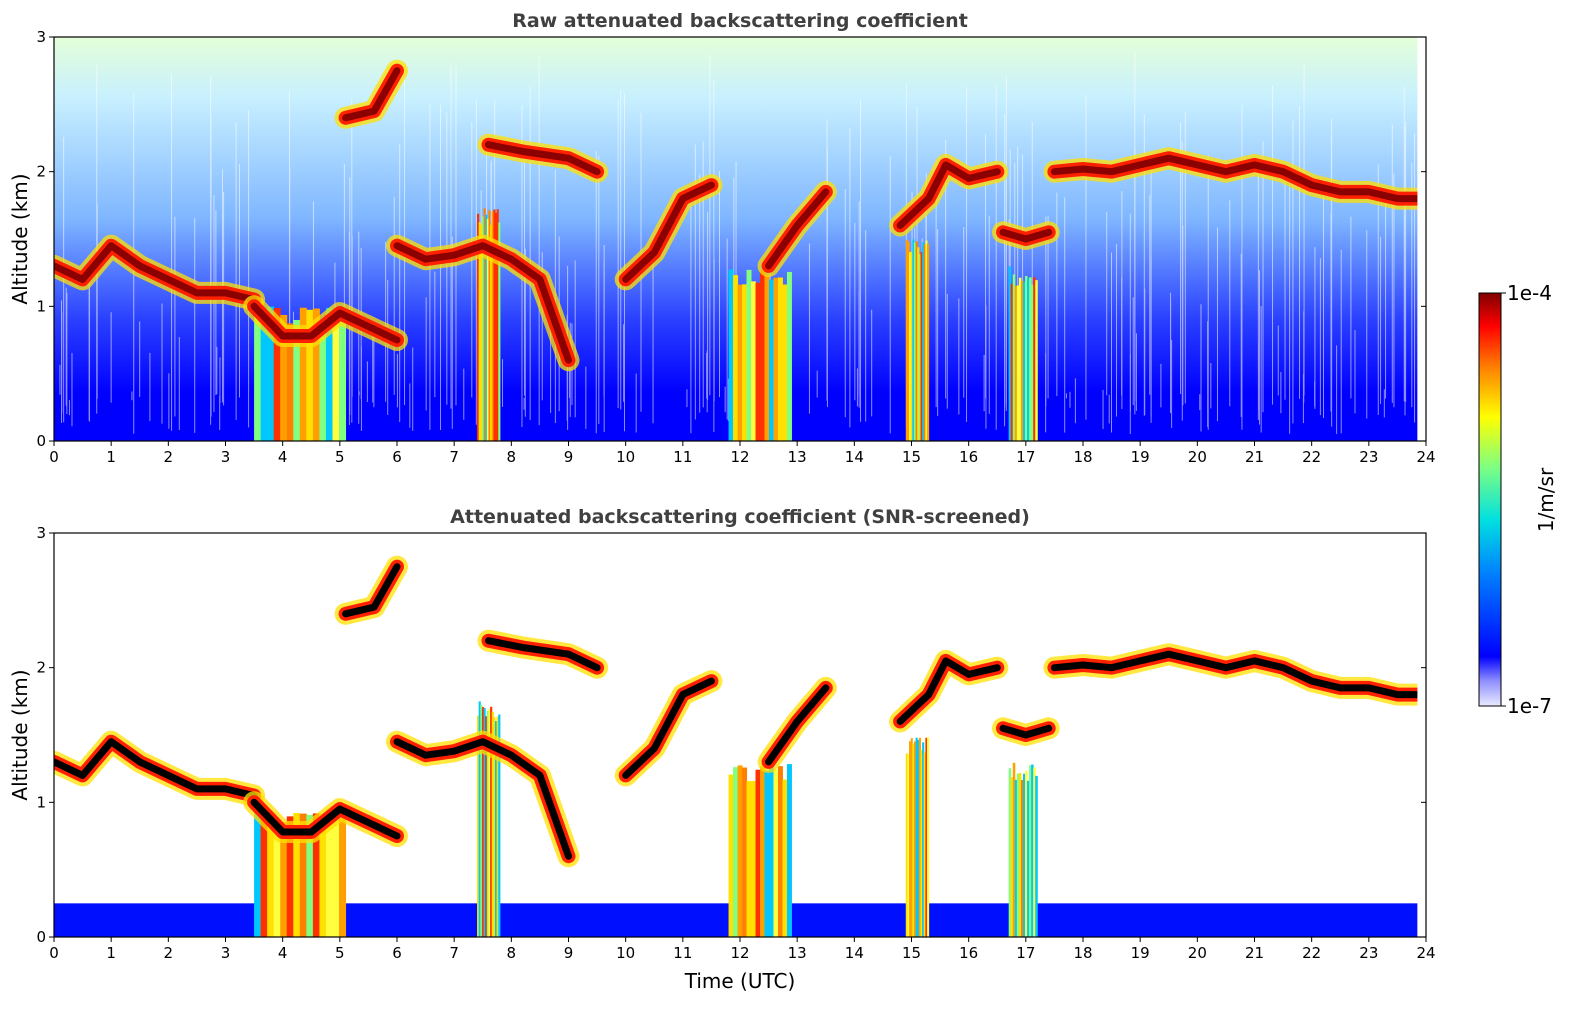 This screenshot has width=1595, height=1020. I want to click on y-axis-label: Altitude (km), so click(20, 238).